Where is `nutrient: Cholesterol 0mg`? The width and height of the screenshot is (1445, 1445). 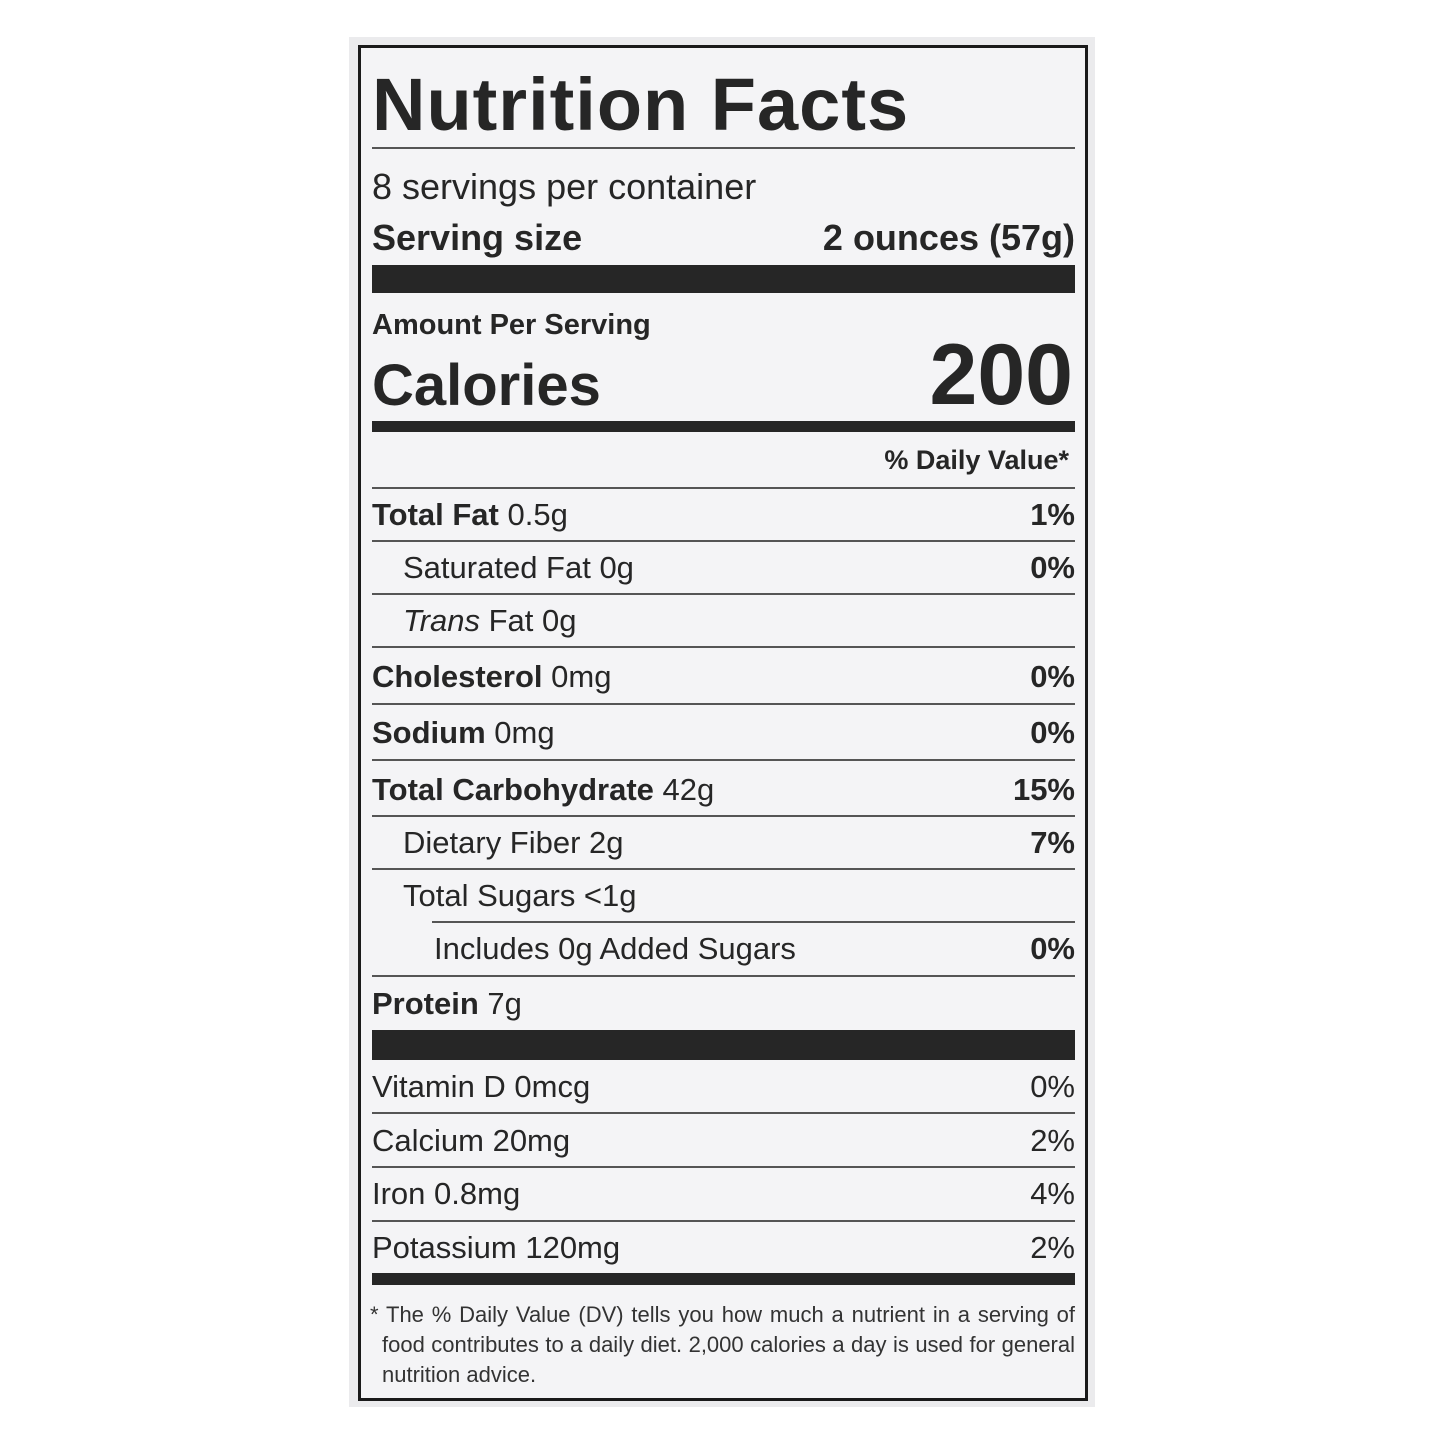
nutrient: Cholesterol 0mg is located at coordinates (491, 677).